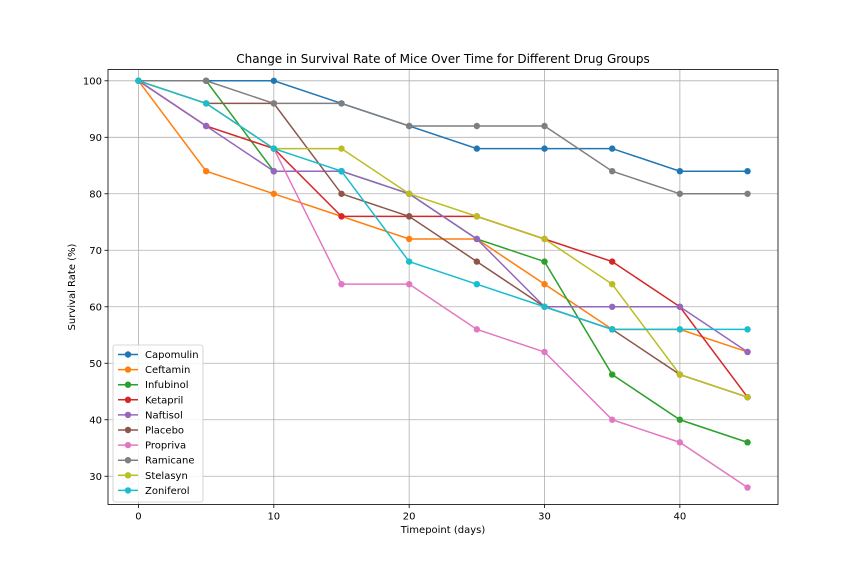 The width and height of the screenshot is (864, 576). I want to click on y-tick-label-0: 30, so click(95, 477).